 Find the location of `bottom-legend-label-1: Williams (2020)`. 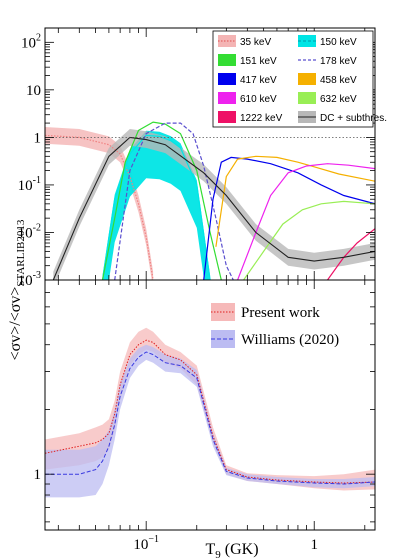

bottom-legend-label-1: Williams (2020) is located at coordinates (290, 340).